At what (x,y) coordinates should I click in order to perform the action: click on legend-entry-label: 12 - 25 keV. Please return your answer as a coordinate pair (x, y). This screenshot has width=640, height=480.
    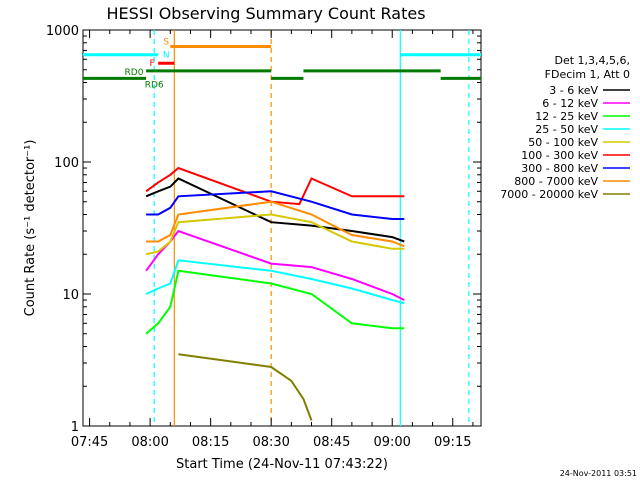
    Looking at the image, I should click on (566, 116).